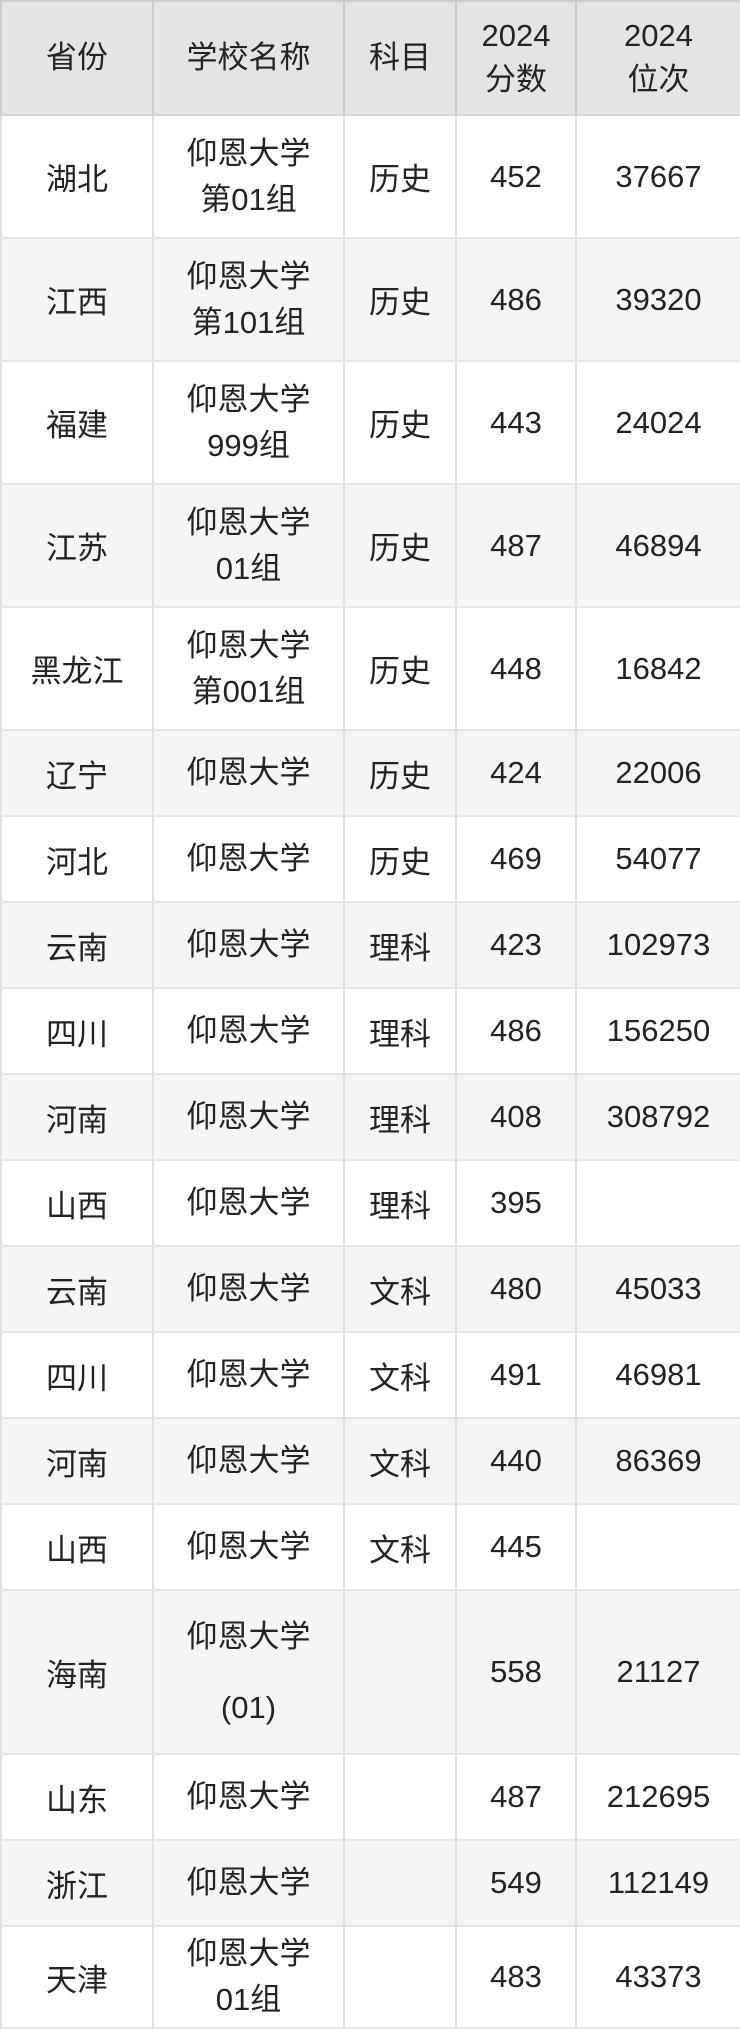 The image size is (740, 2029). What do you see at coordinates (658, 945) in the screenshot?
I see `cell-rank: 102973` at bounding box center [658, 945].